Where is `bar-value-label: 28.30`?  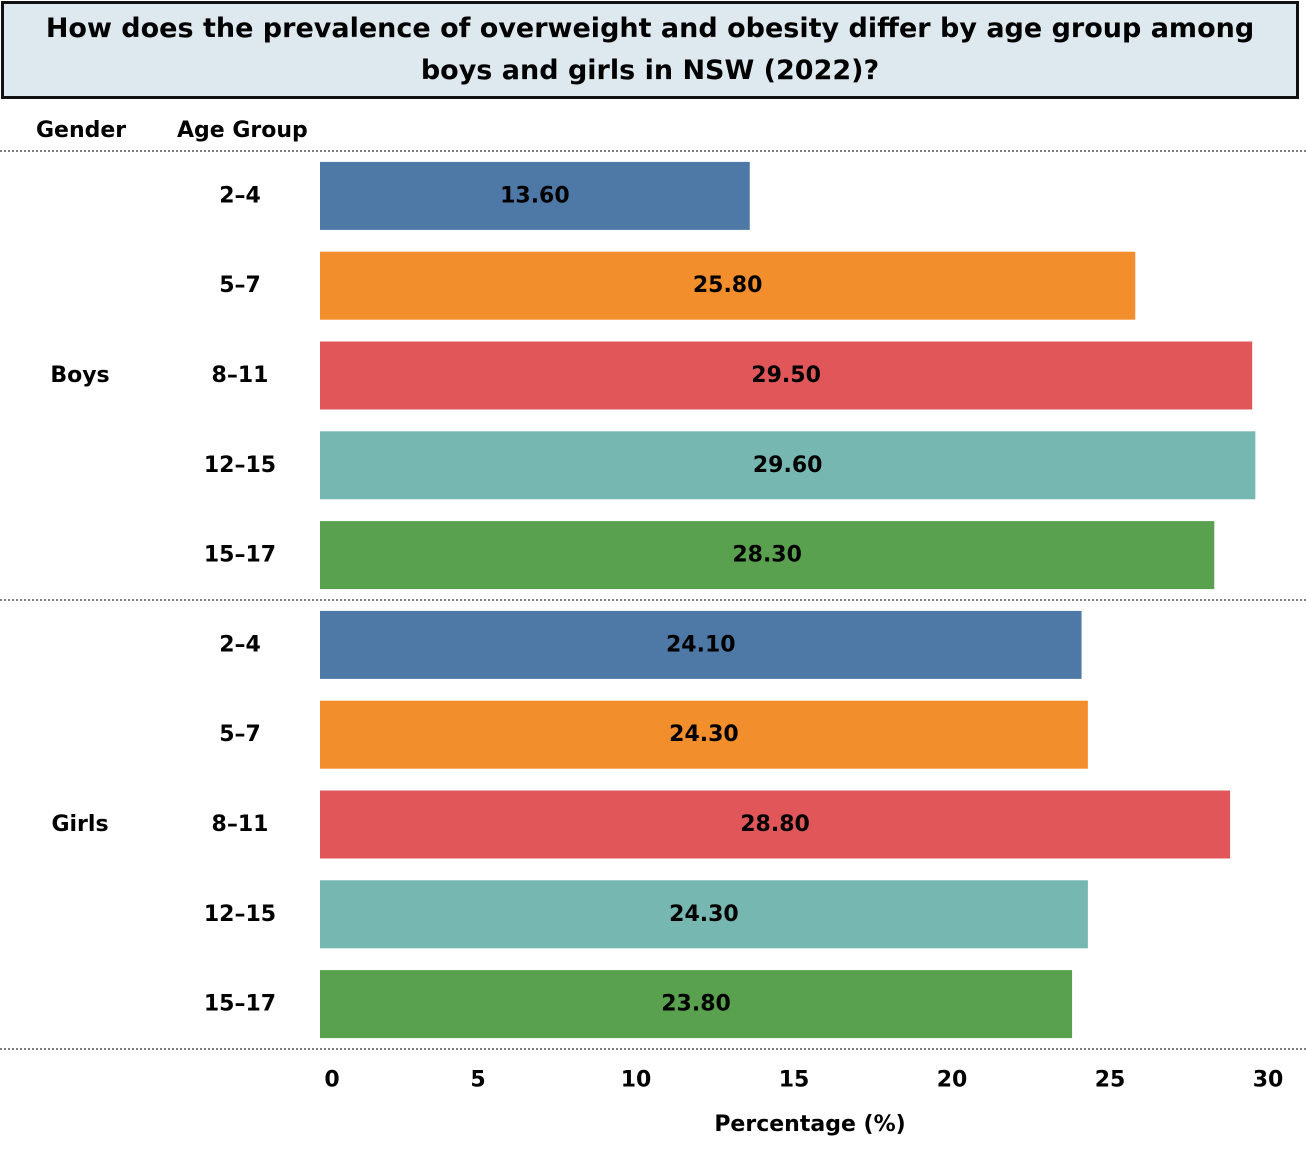 bar-value-label: 28.30 is located at coordinates (767, 555).